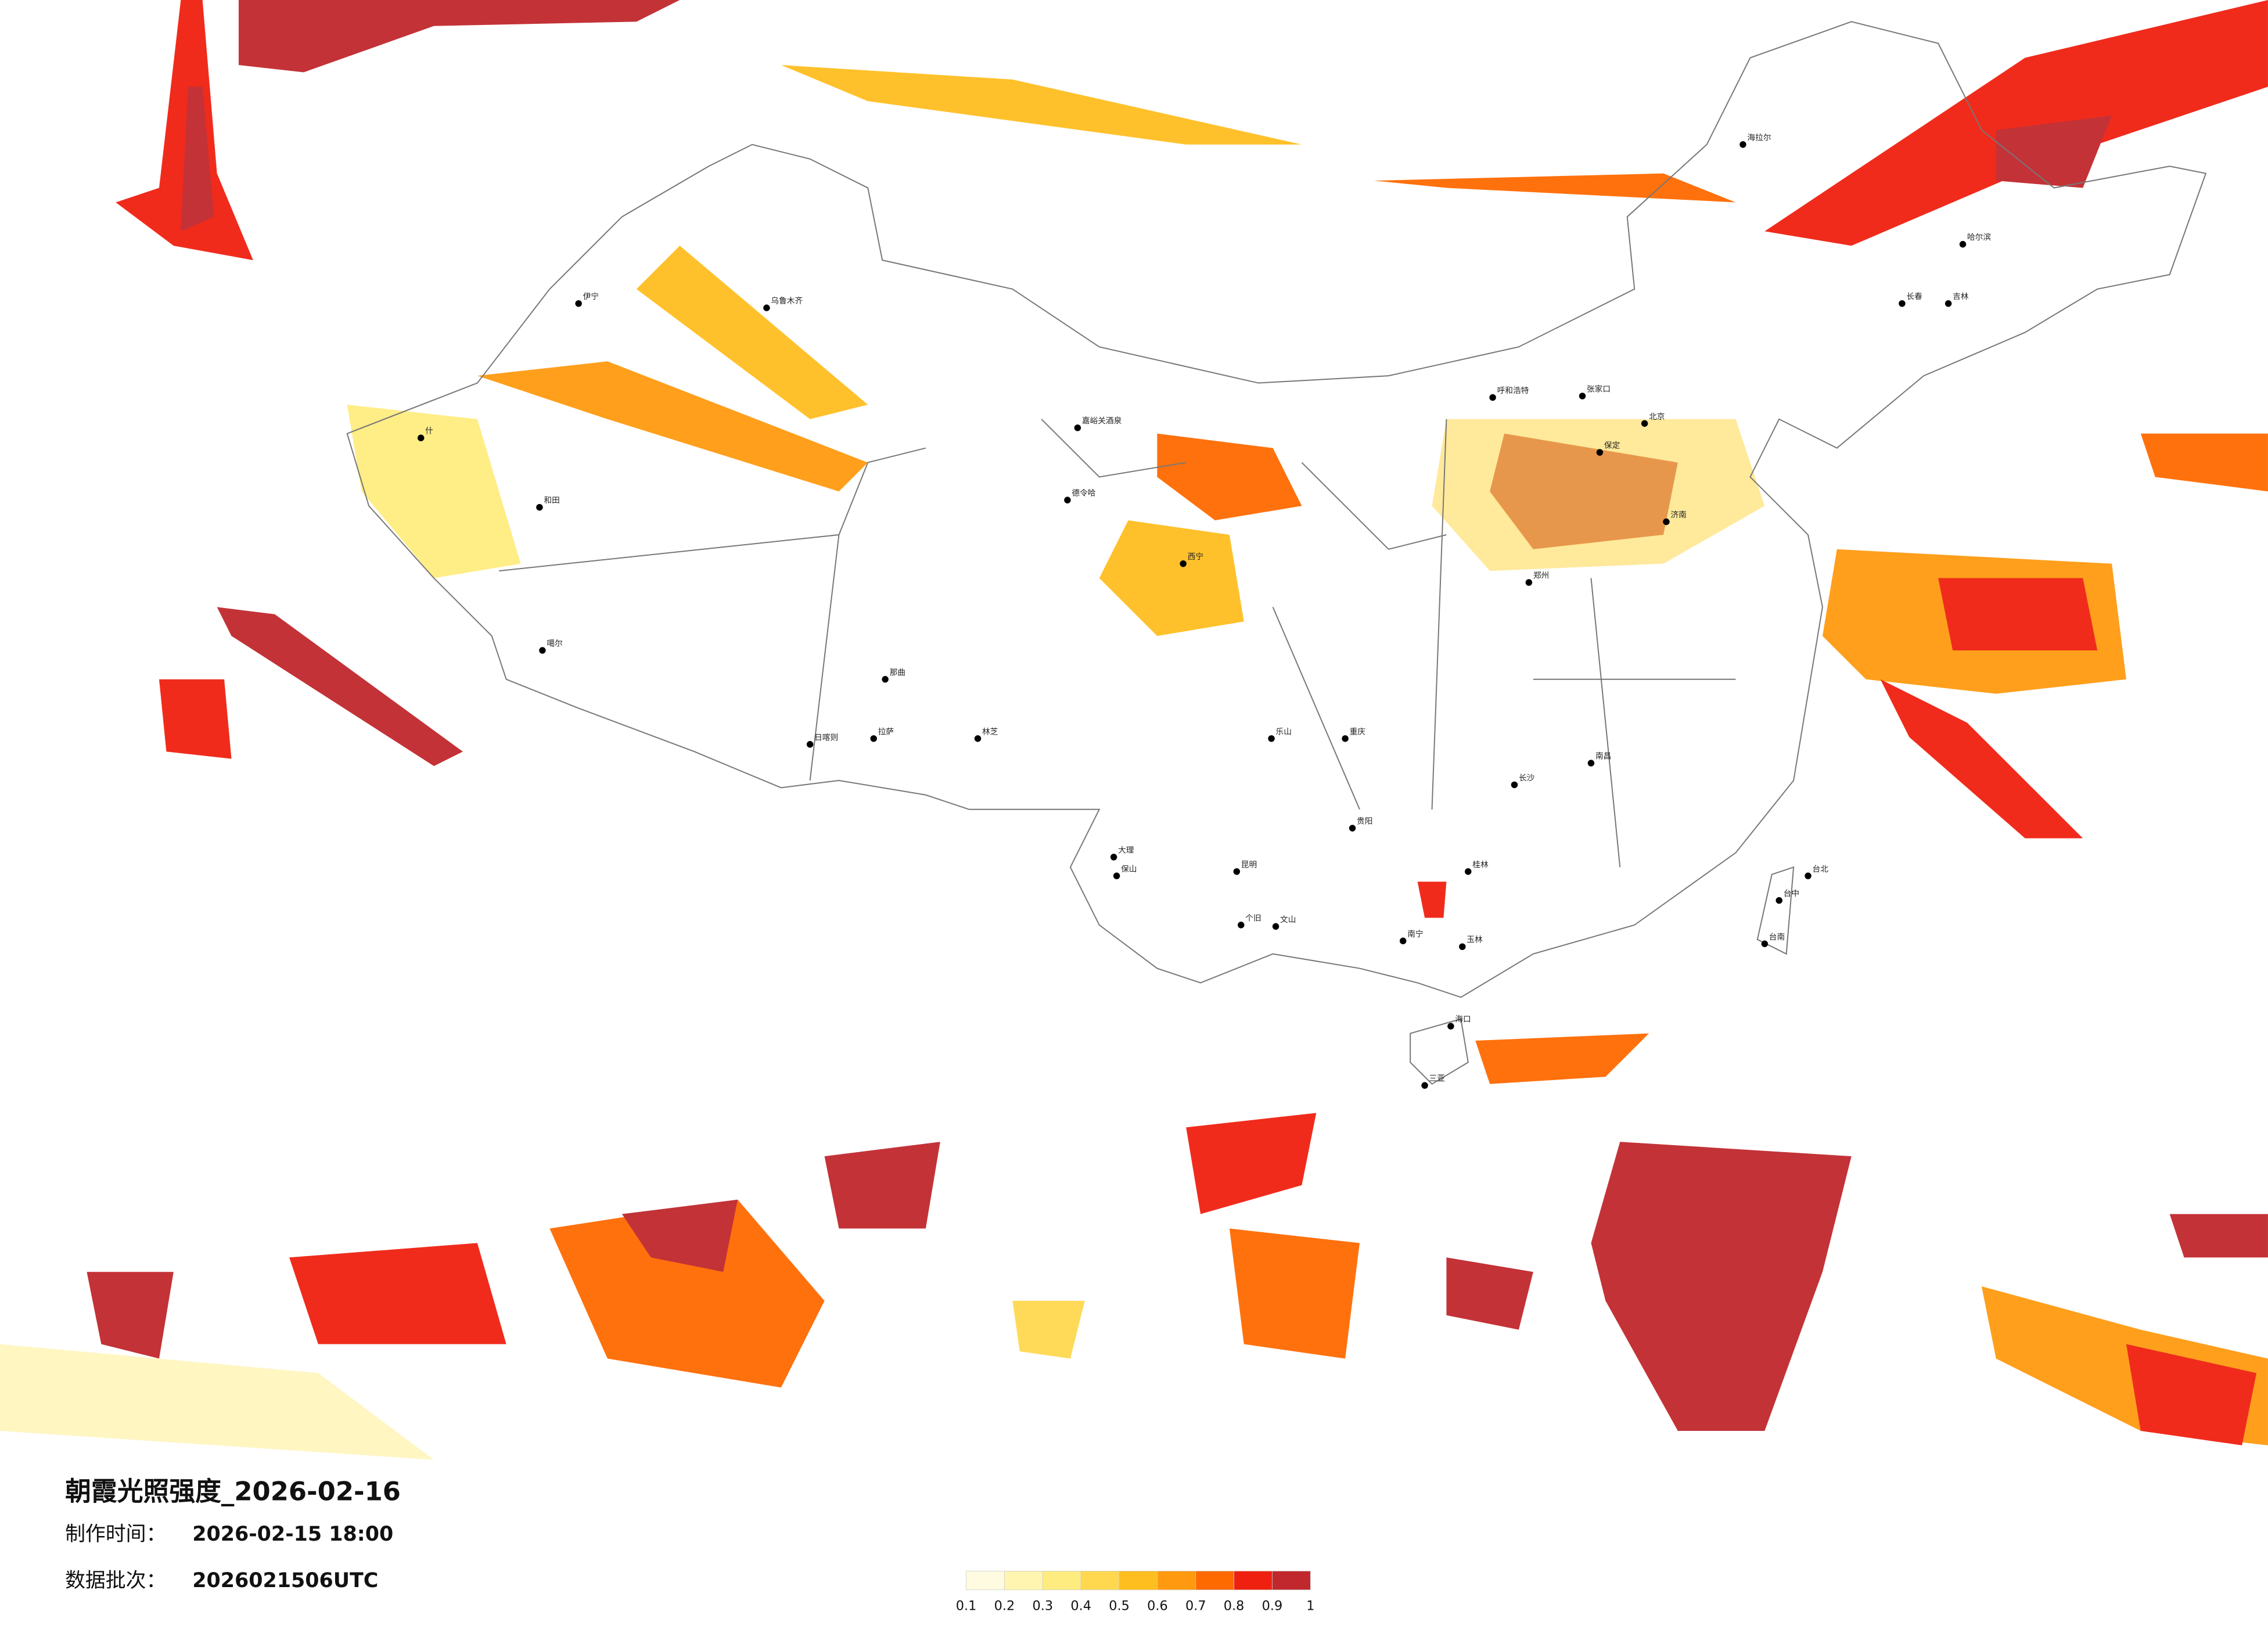 This screenshot has width=2268, height=1626. What do you see at coordinates (115, 1534) in the screenshot?
I see `made-label: 制作时间：` at bounding box center [115, 1534].